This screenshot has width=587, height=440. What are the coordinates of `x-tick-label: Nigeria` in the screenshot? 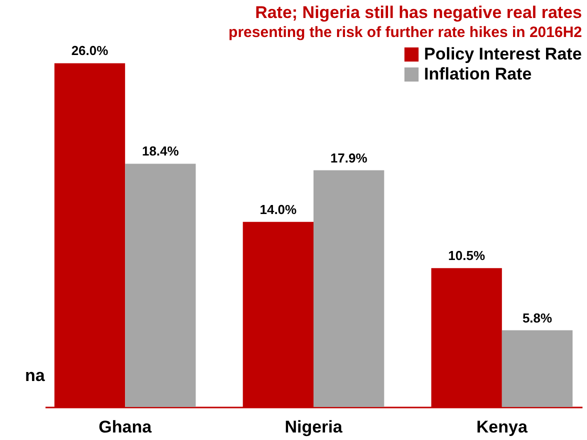 It's located at (313, 427).